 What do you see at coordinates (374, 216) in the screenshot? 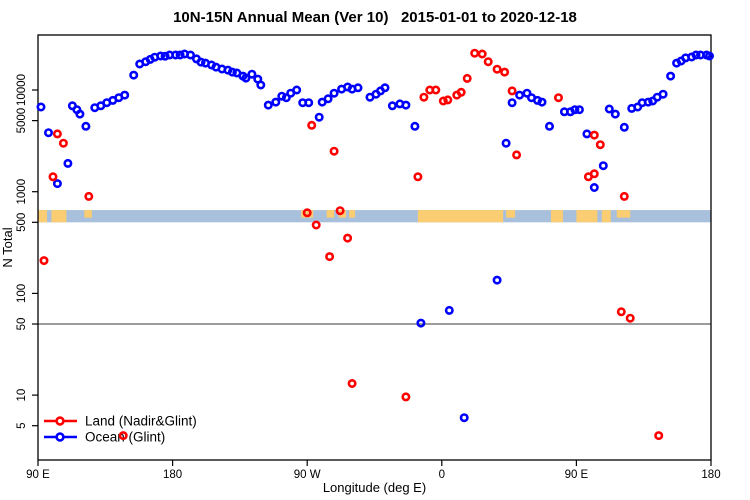
I see `latitude-band-ocean` at bounding box center [374, 216].